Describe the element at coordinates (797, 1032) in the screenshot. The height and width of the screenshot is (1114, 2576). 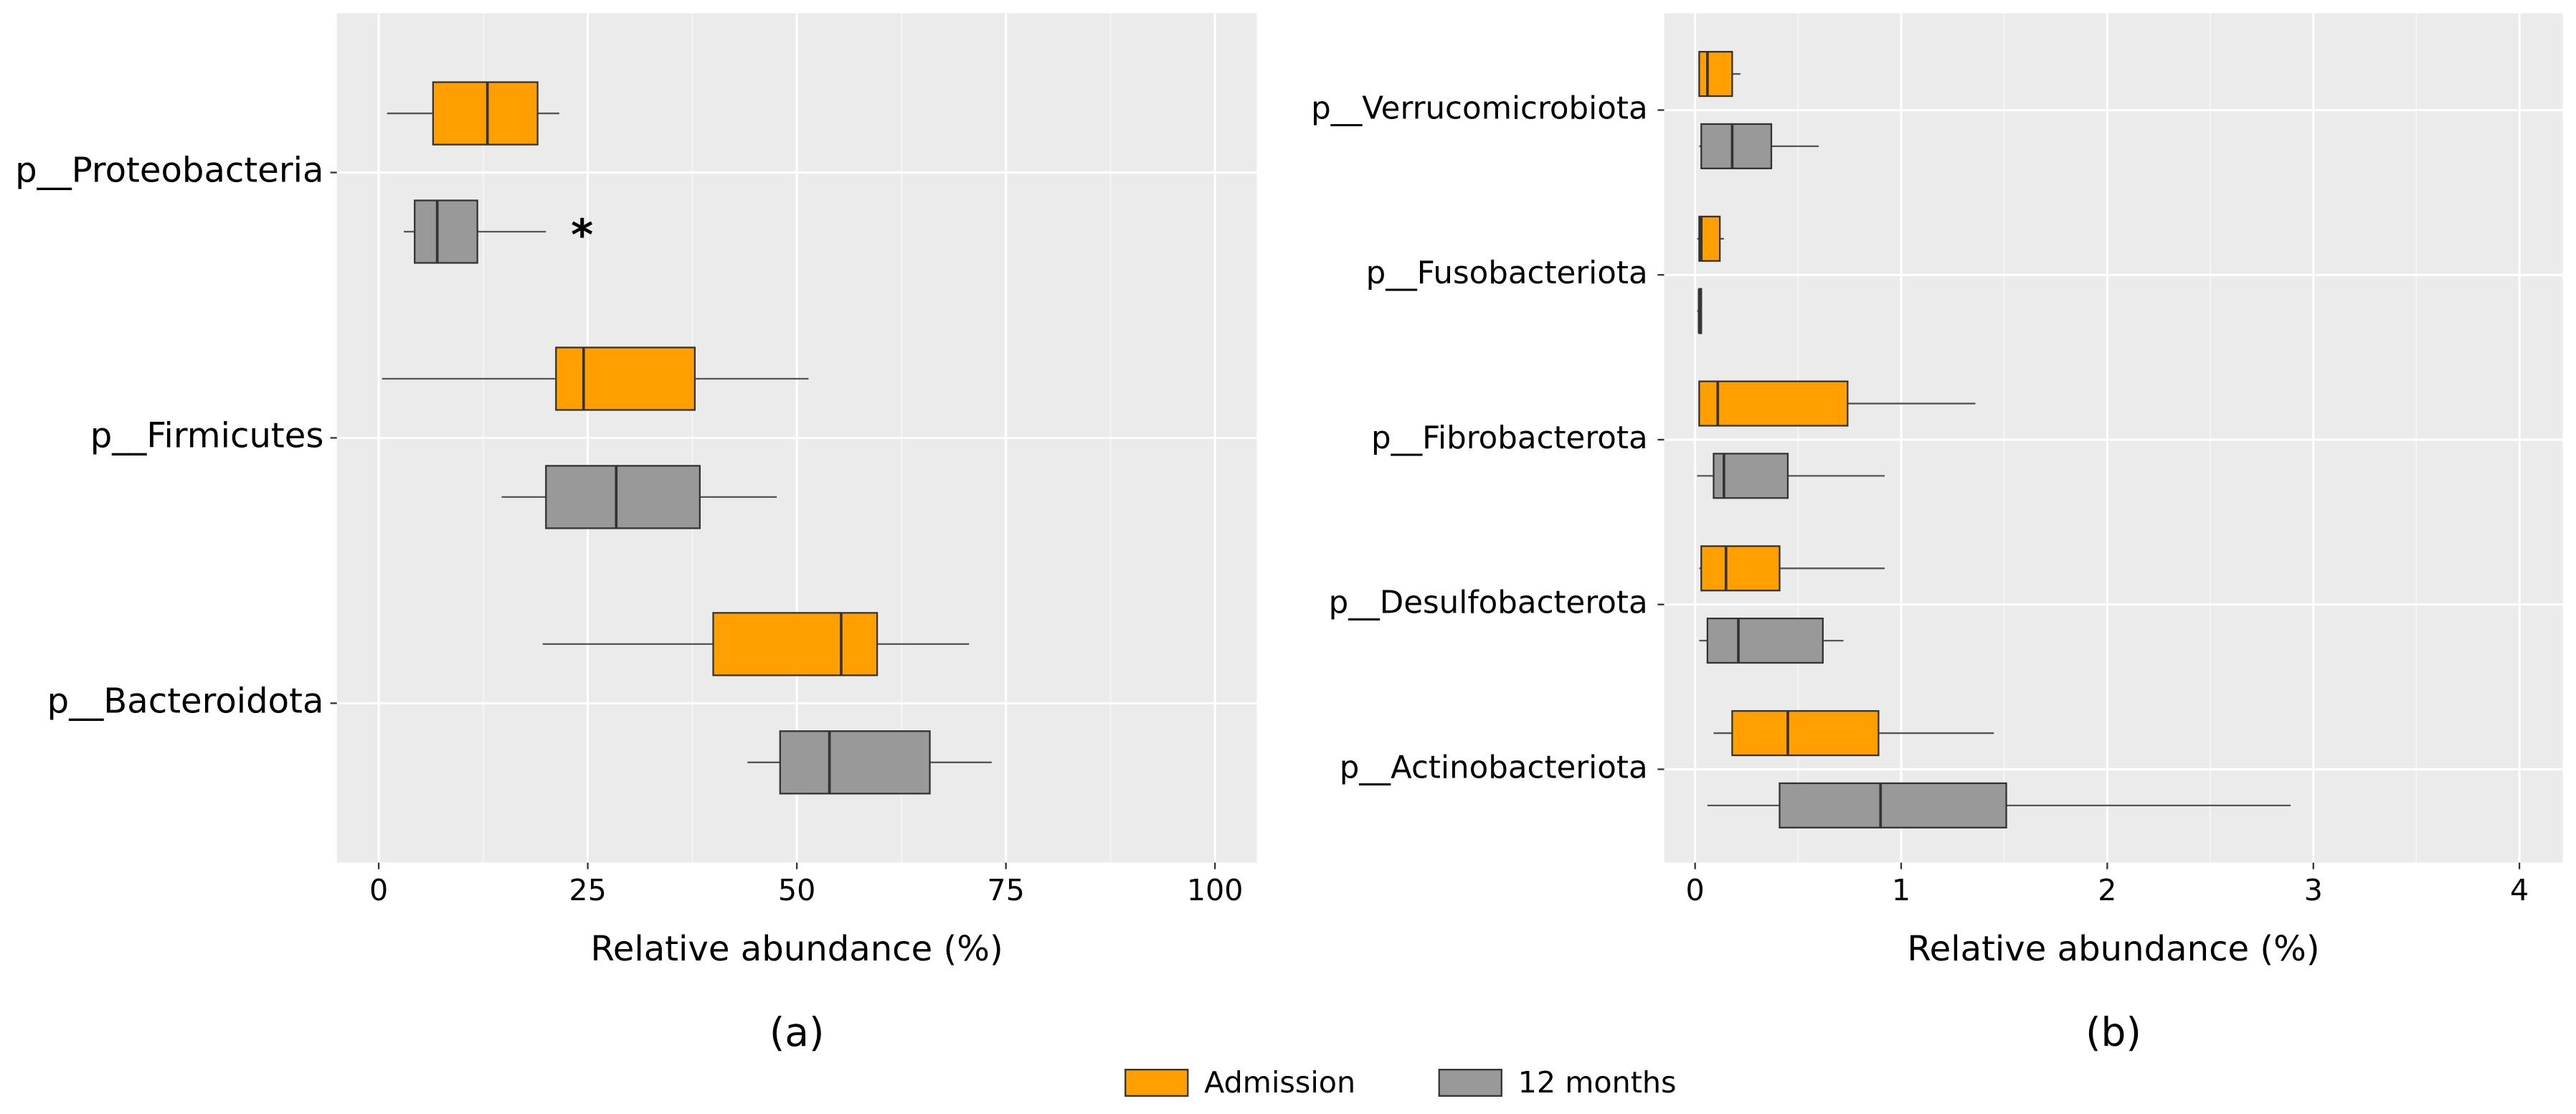
I see `panel-caption: (a)` at that location.